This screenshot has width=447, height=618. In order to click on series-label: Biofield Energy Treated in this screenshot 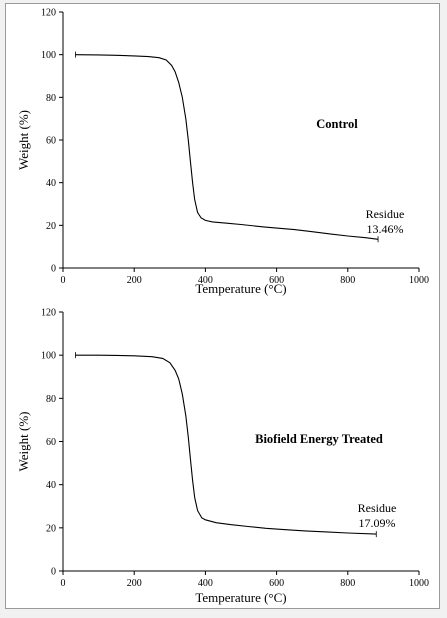, I will do `click(319, 439)`.